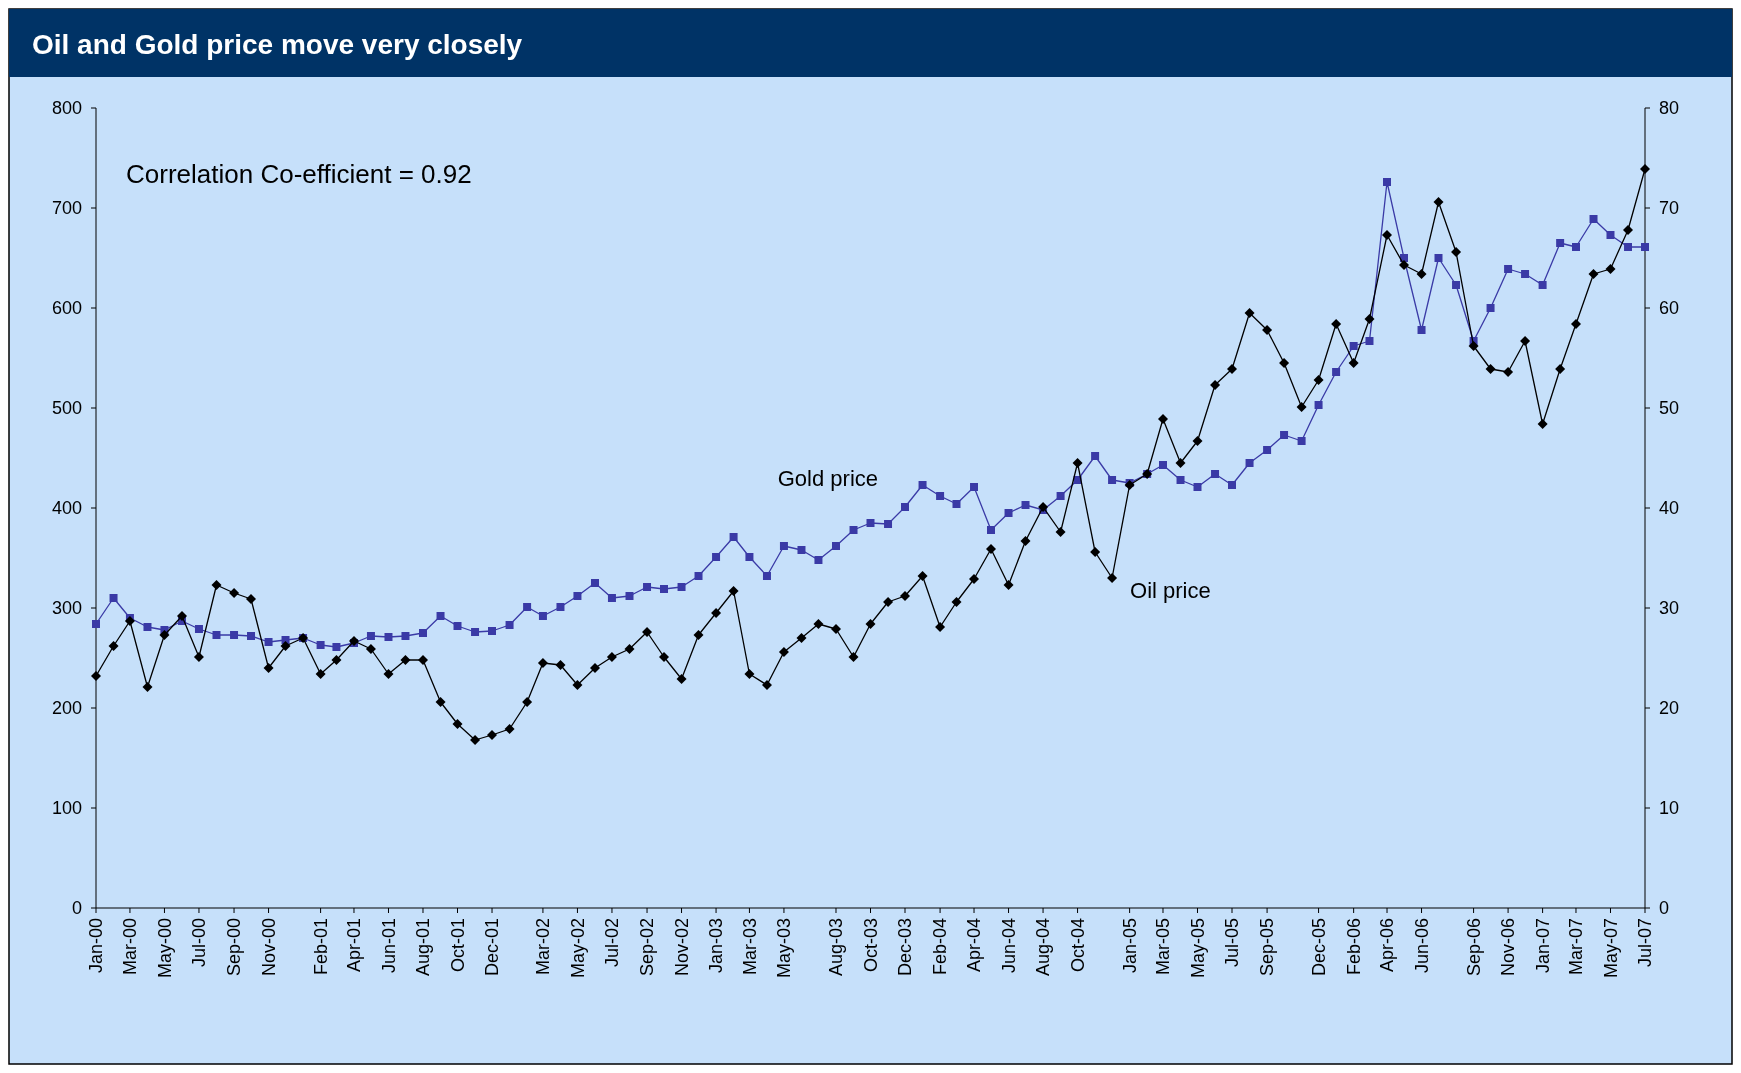  Describe the element at coordinates (299, 174) in the screenshot. I see `annotation: Correlation Co-efficient = 0.92` at that location.